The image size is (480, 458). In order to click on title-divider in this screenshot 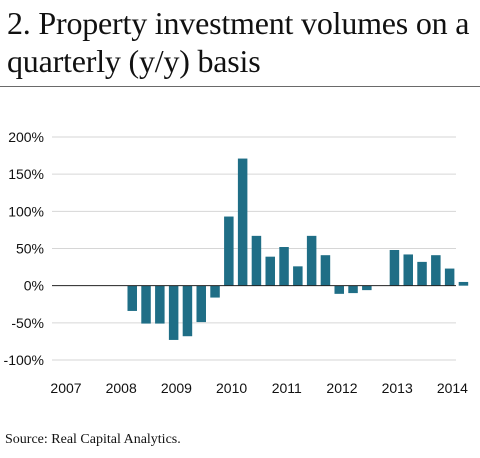, I will do `click(240, 86)`.